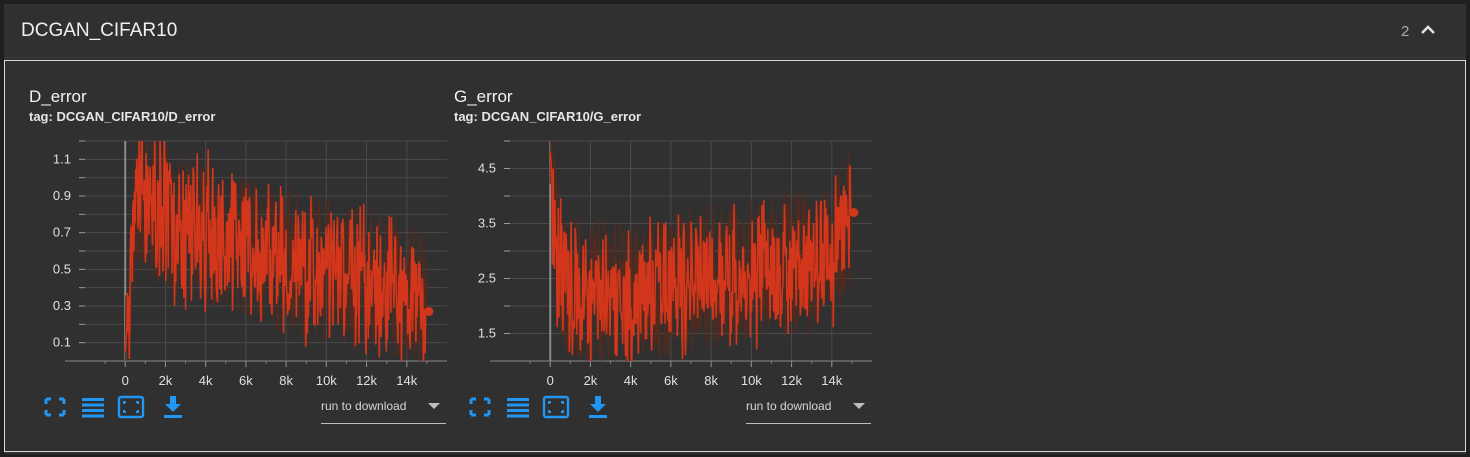  Describe the element at coordinates (58, 96) in the screenshot. I see `chart-title: D_error` at that location.